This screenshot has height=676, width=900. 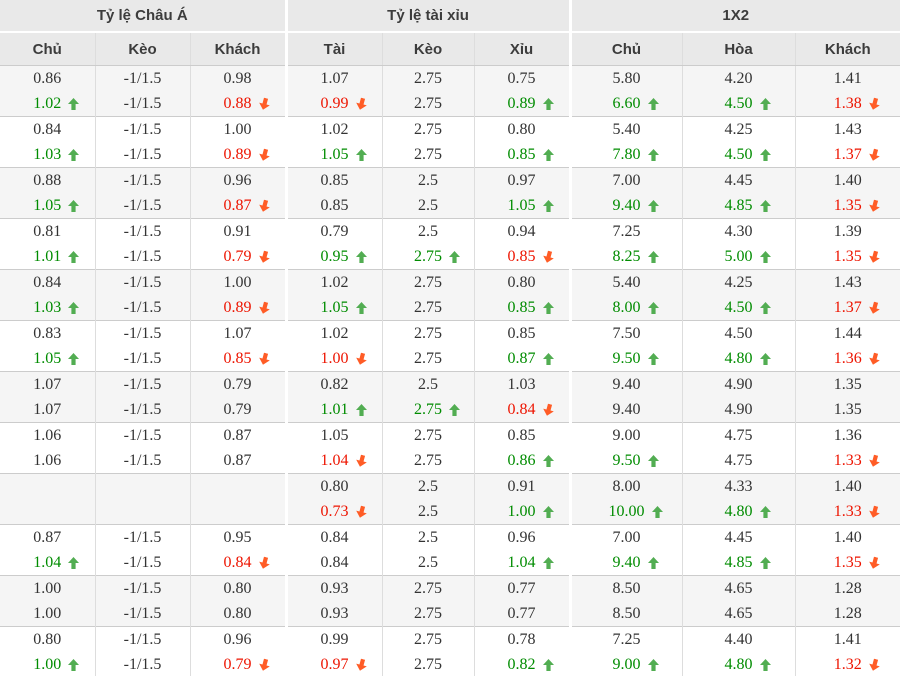 What do you see at coordinates (625, 244) in the screenshot?
I see `odds-cell: 7.25 8.25` at bounding box center [625, 244].